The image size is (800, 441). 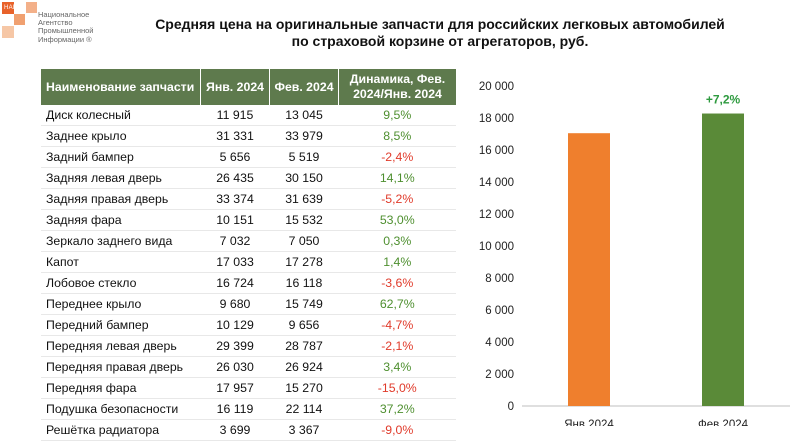 What do you see at coordinates (304, 388) in the screenshot?
I see `feb-price-cell: 15 270` at bounding box center [304, 388].